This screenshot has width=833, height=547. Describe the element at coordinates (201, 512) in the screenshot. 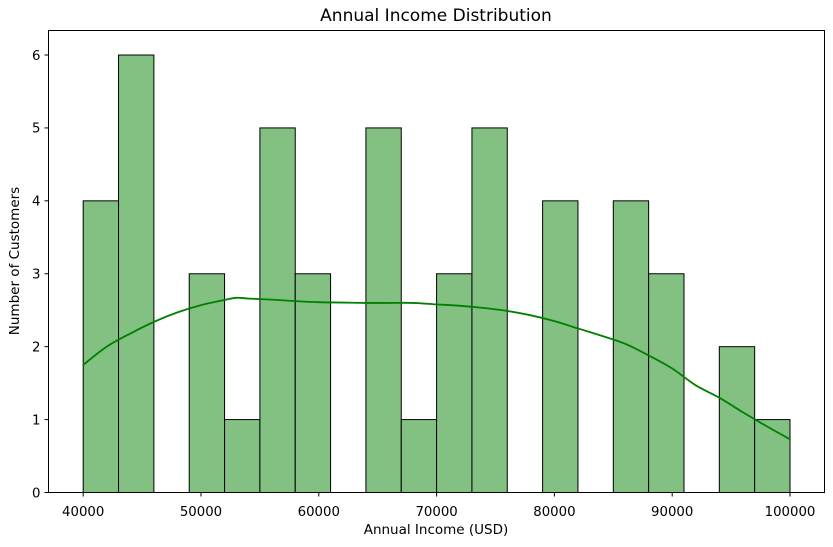

I see `x-tick-label: 50000` at that location.